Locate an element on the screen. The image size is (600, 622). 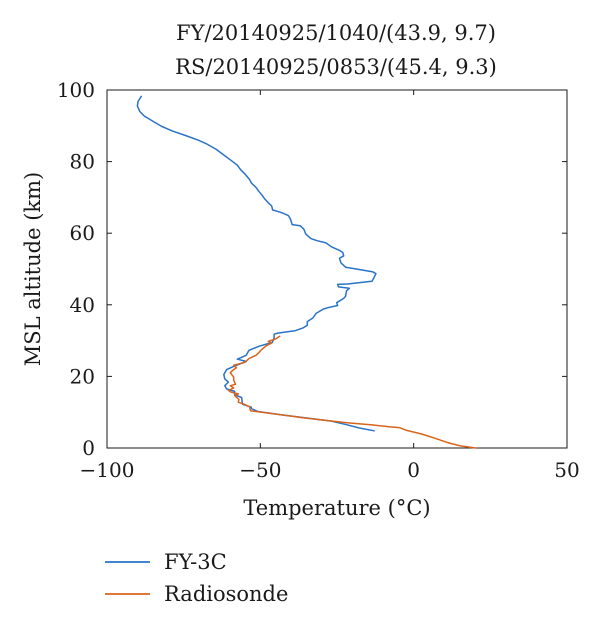
chart-title-line-2: RS/20140925/0853/(45.4, 9.3) is located at coordinates (336, 67).